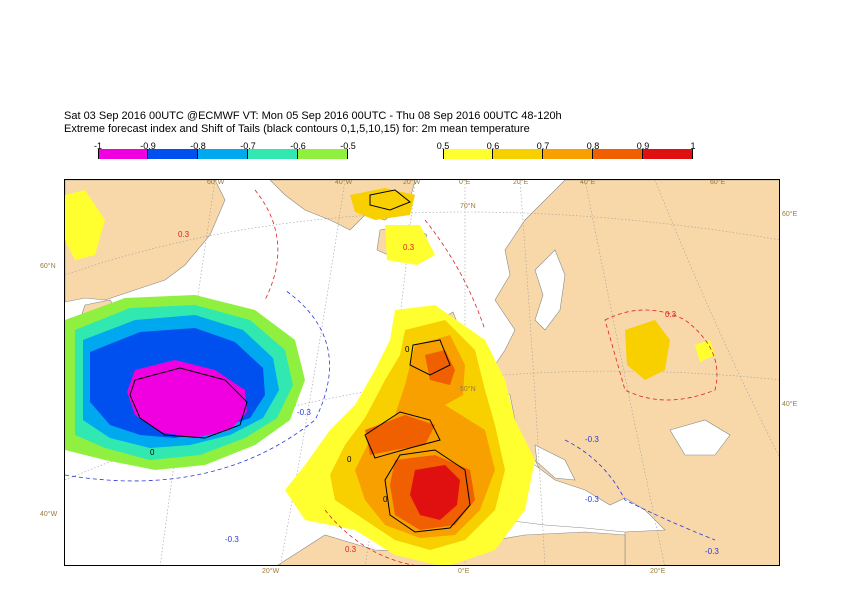  I want to click on sot-contour-british, so click(430, 357).